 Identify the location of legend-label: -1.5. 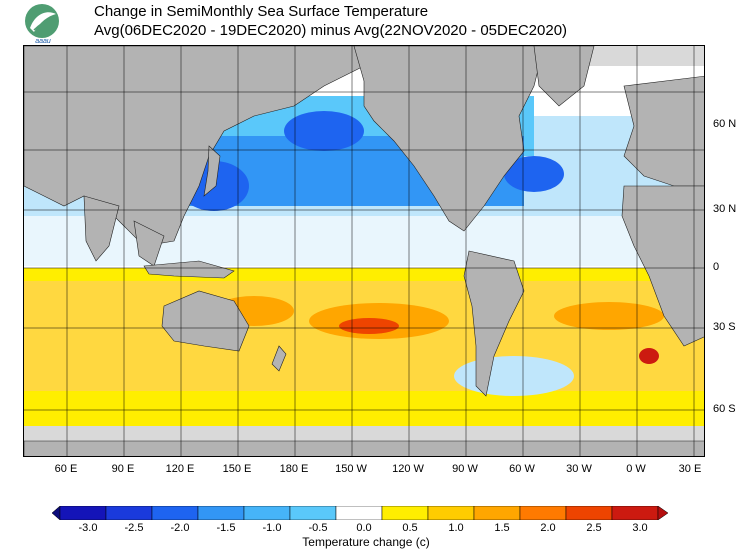
(226, 528).